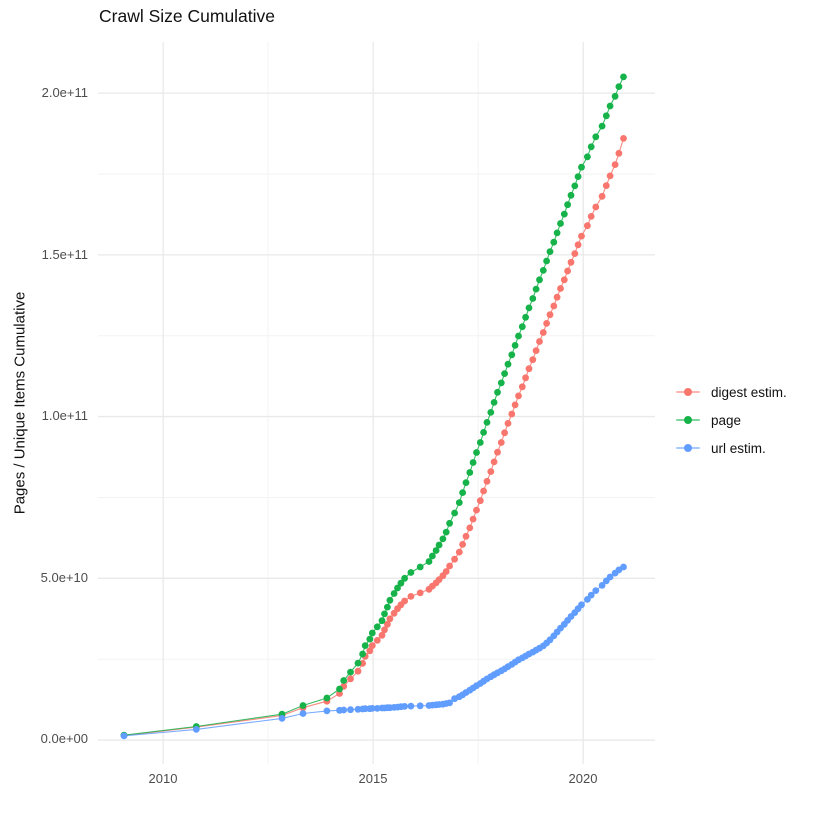 The width and height of the screenshot is (826, 827). I want to click on legend-item: digest estim., so click(731, 392).